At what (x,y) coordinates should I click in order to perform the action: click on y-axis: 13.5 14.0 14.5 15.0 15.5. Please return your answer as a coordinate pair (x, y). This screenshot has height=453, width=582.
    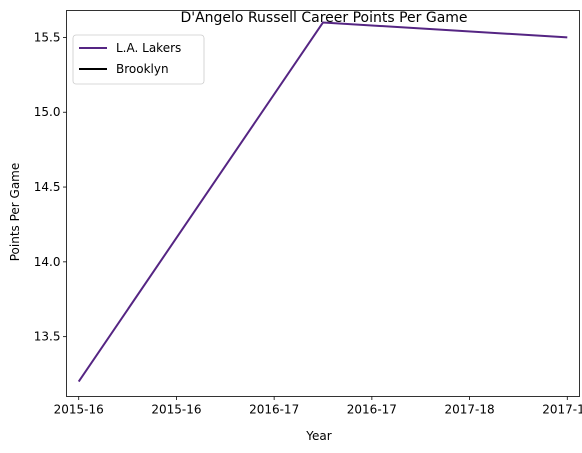
    Looking at the image, I should click on (50, 187).